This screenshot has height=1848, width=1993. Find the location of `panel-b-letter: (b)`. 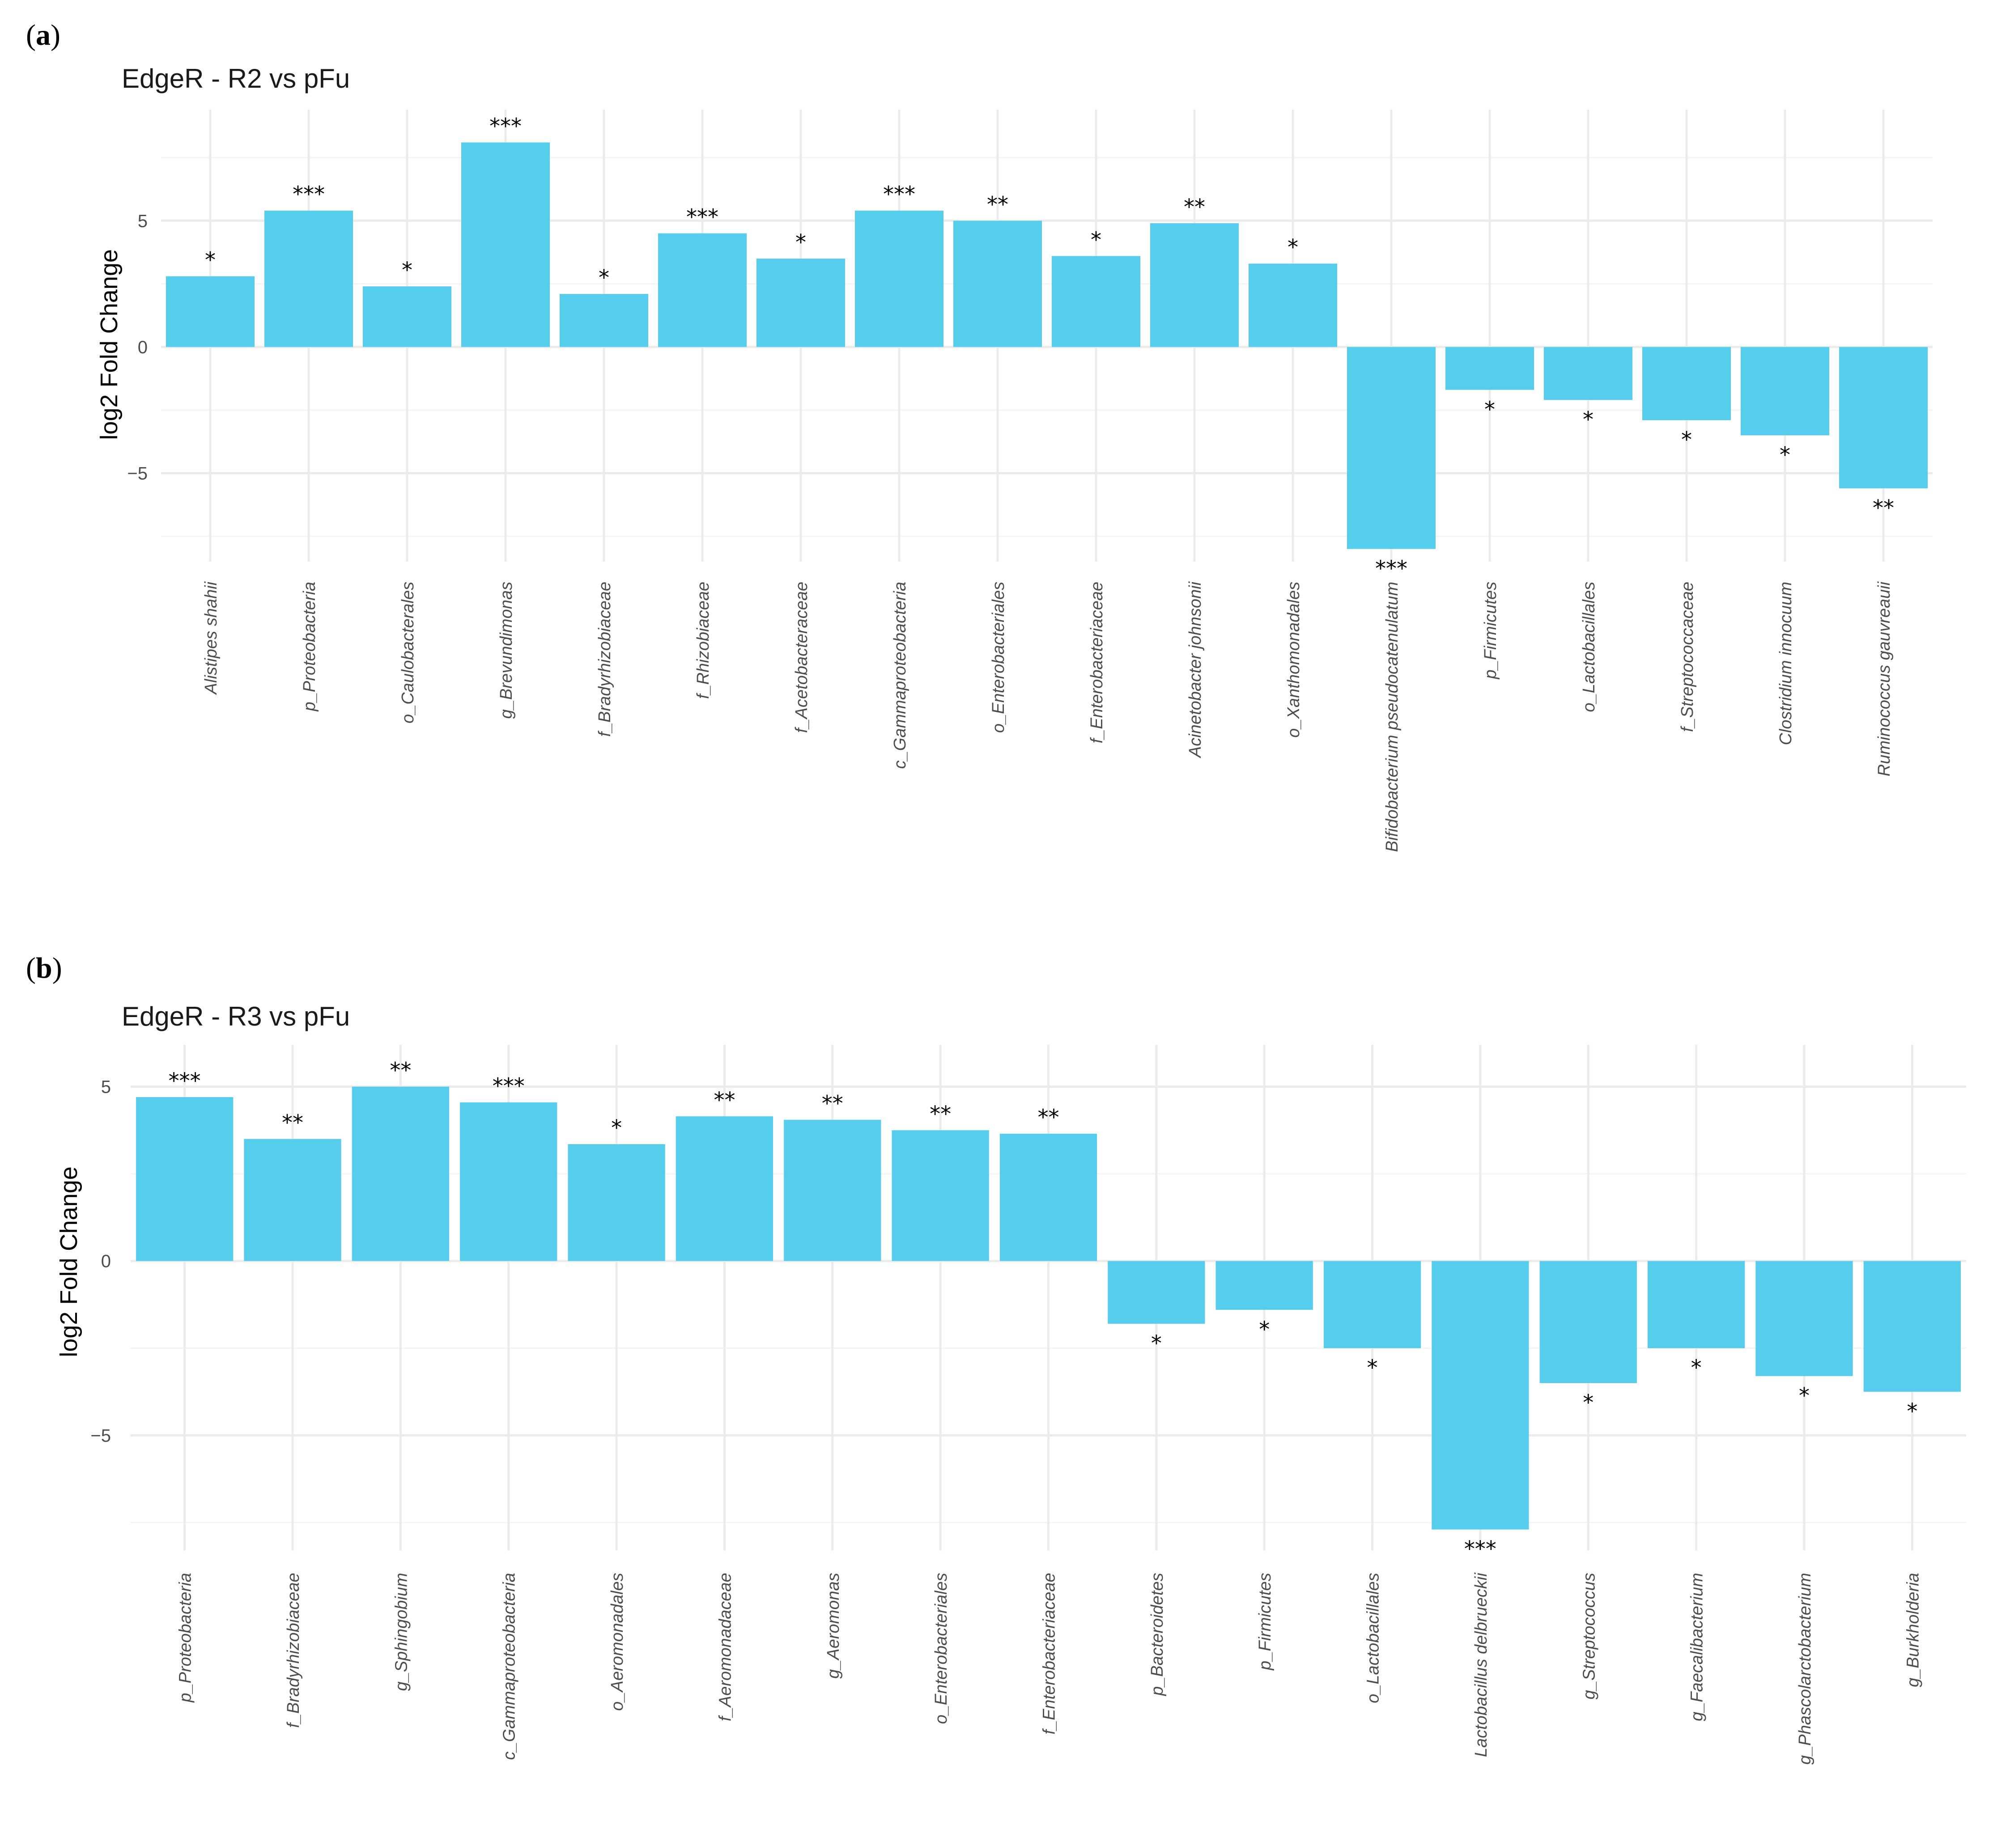

panel-b-letter: (b) is located at coordinates (44, 968).